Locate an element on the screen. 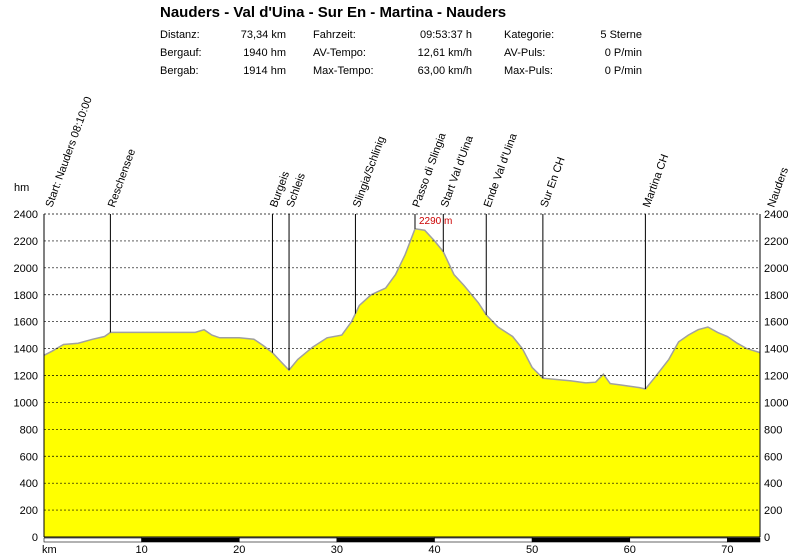  marker-label-1: Reschensee is located at coordinates (122, 178).